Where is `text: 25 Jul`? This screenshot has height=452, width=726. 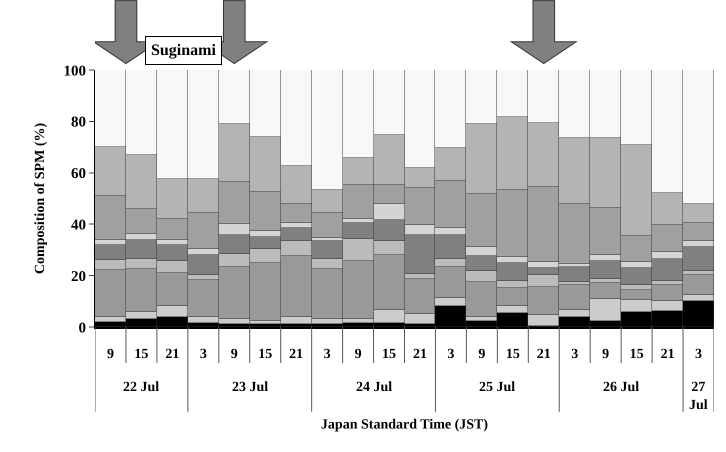
text: 25 Jul is located at coordinates (497, 387).